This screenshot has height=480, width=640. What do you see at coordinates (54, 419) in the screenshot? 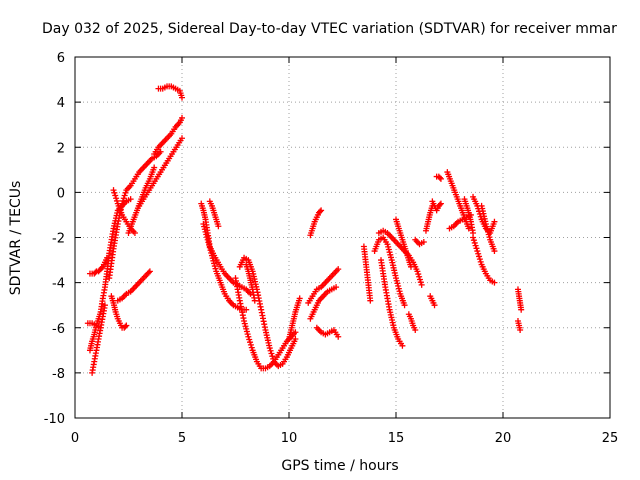
I see `y-tick-label: -10` at bounding box center [54, 419].